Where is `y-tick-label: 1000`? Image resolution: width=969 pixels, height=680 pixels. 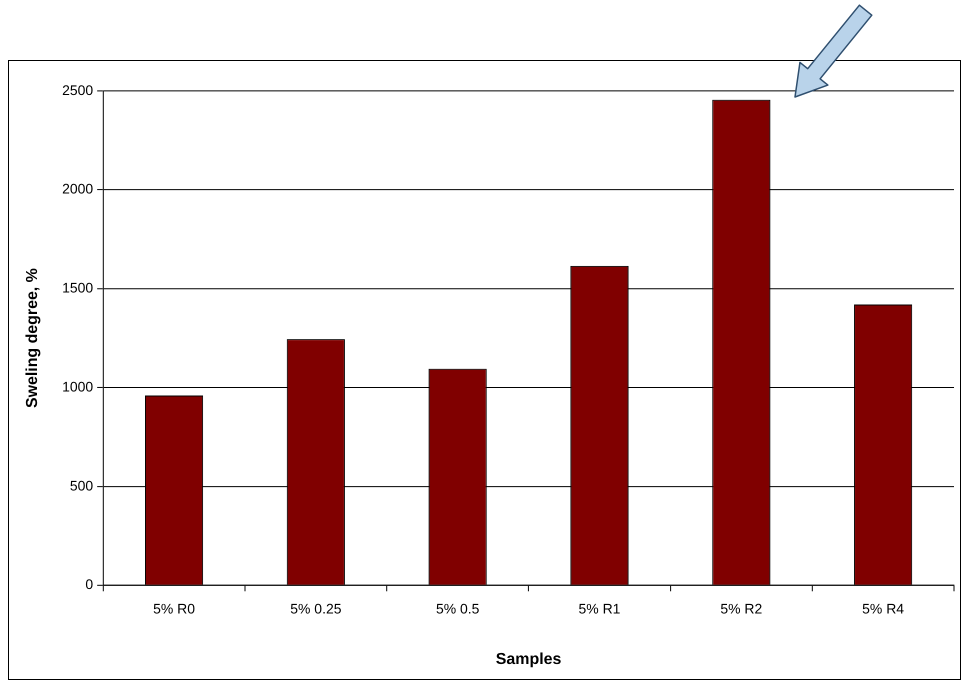 y-tick-label: 1000 is located at coordinates (78, 386).